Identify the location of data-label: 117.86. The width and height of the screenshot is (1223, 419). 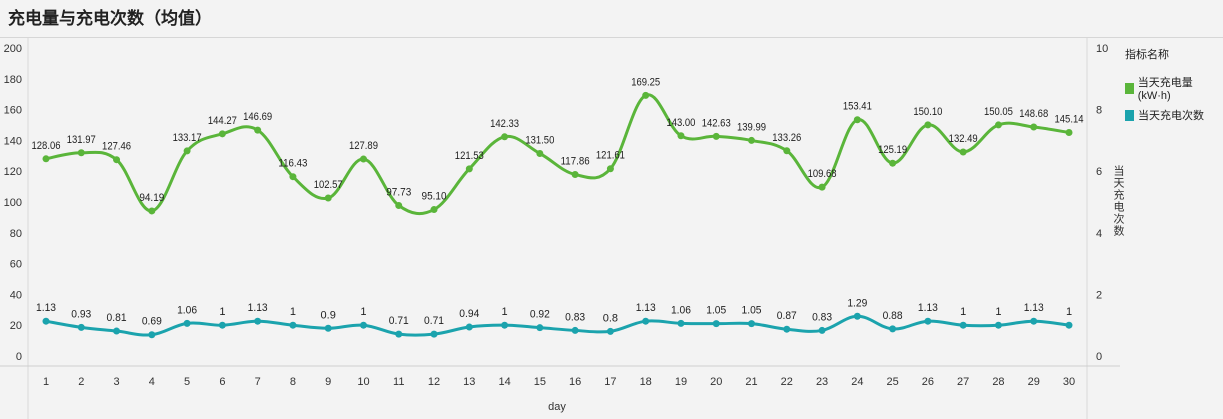
(575, 161).